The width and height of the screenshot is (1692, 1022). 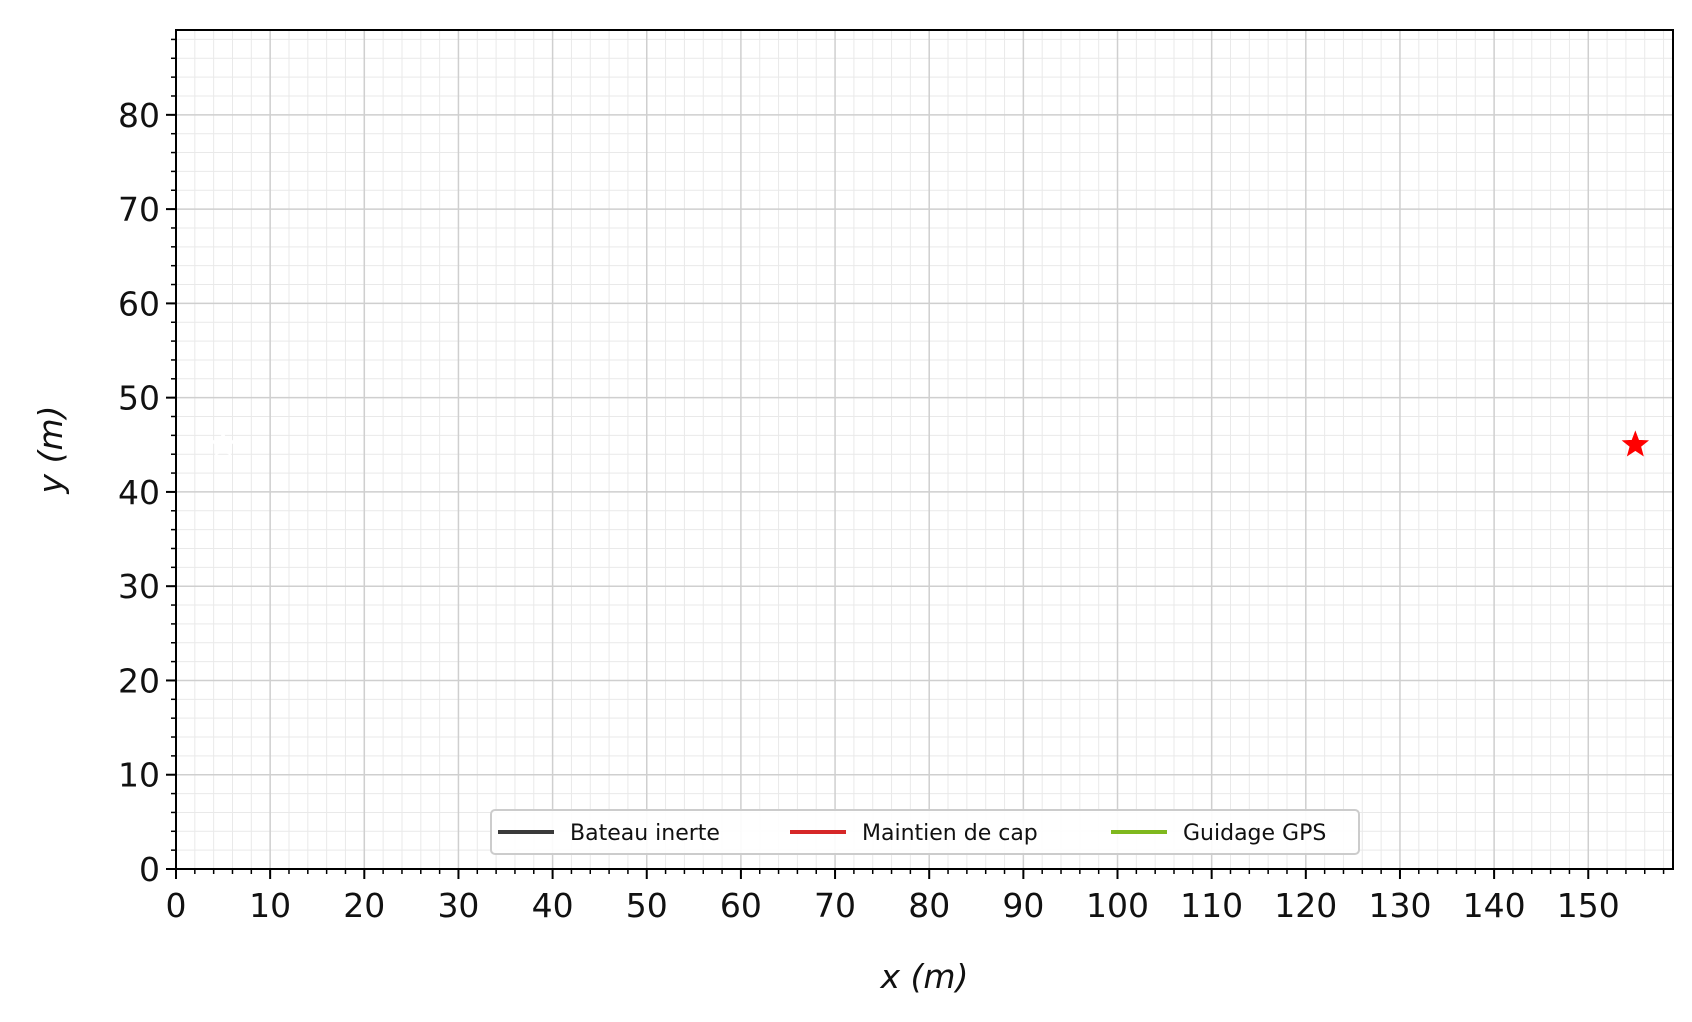 I want to click on start-marker, so click(x=223, y=443).